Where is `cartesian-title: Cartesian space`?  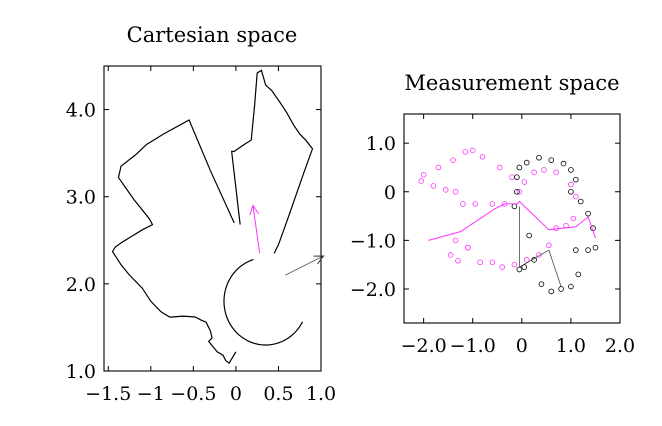 cartesian-title: Cartesian space is located at coordinates (212, 35).